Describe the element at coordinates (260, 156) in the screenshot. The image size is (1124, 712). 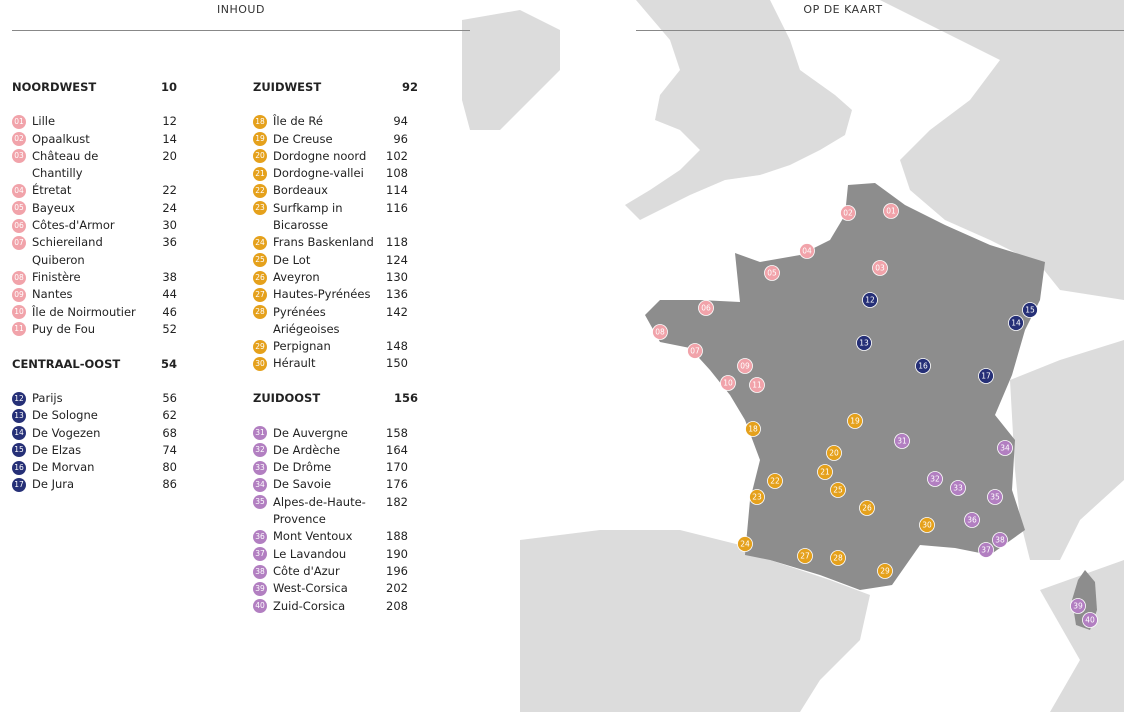
I see `badge: 20` at that location.